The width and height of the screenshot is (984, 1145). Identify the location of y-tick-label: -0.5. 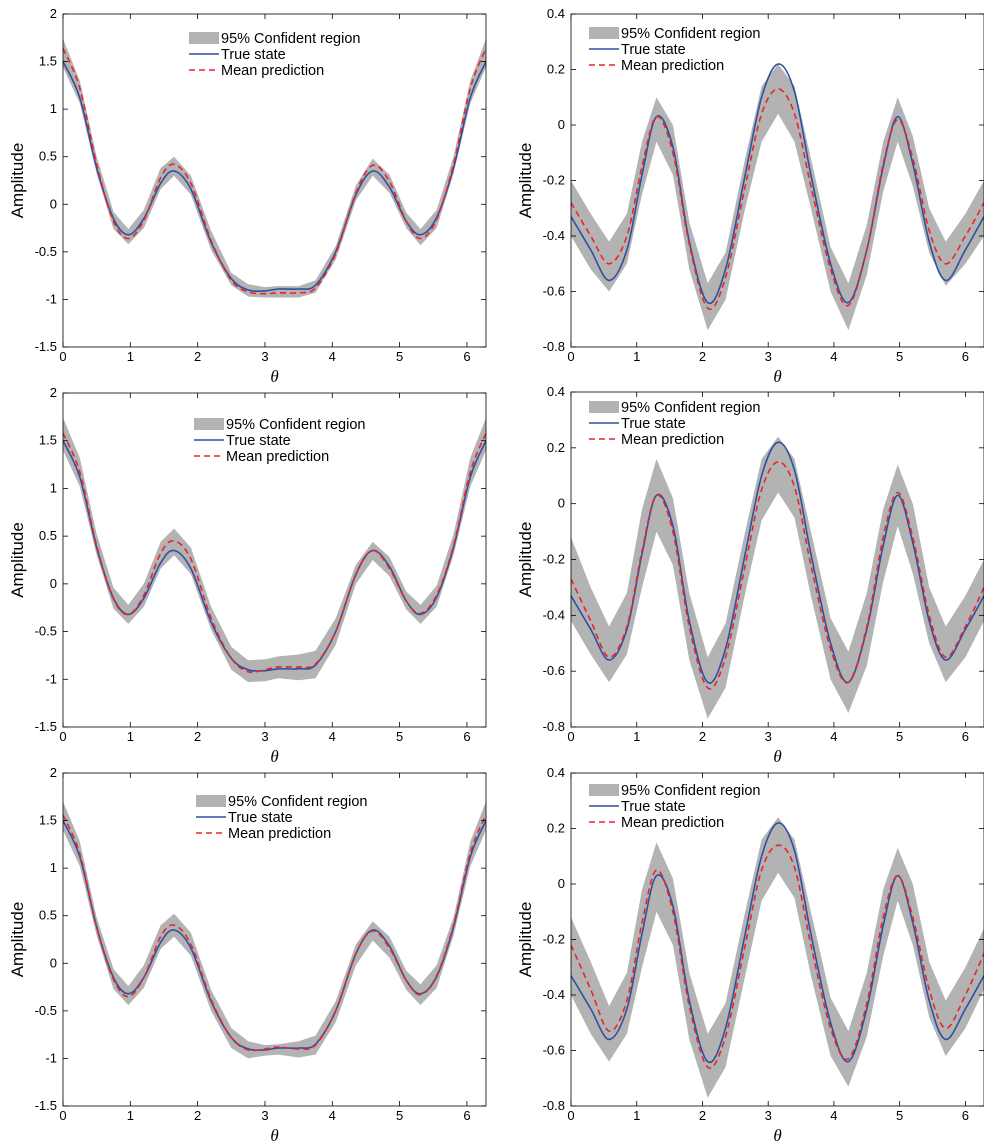
(46, 1010).